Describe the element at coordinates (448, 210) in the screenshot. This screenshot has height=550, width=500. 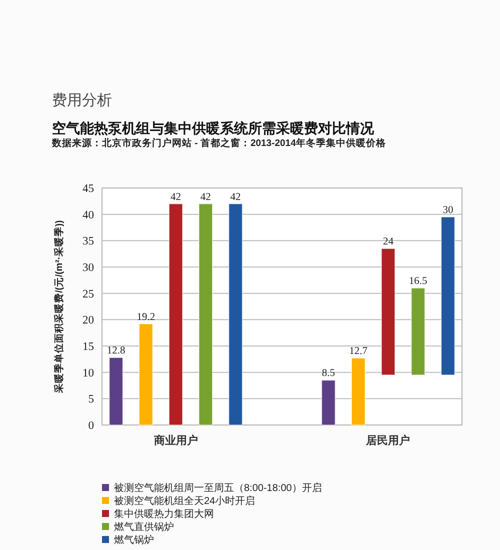
I see `data-label: 30` at that location.